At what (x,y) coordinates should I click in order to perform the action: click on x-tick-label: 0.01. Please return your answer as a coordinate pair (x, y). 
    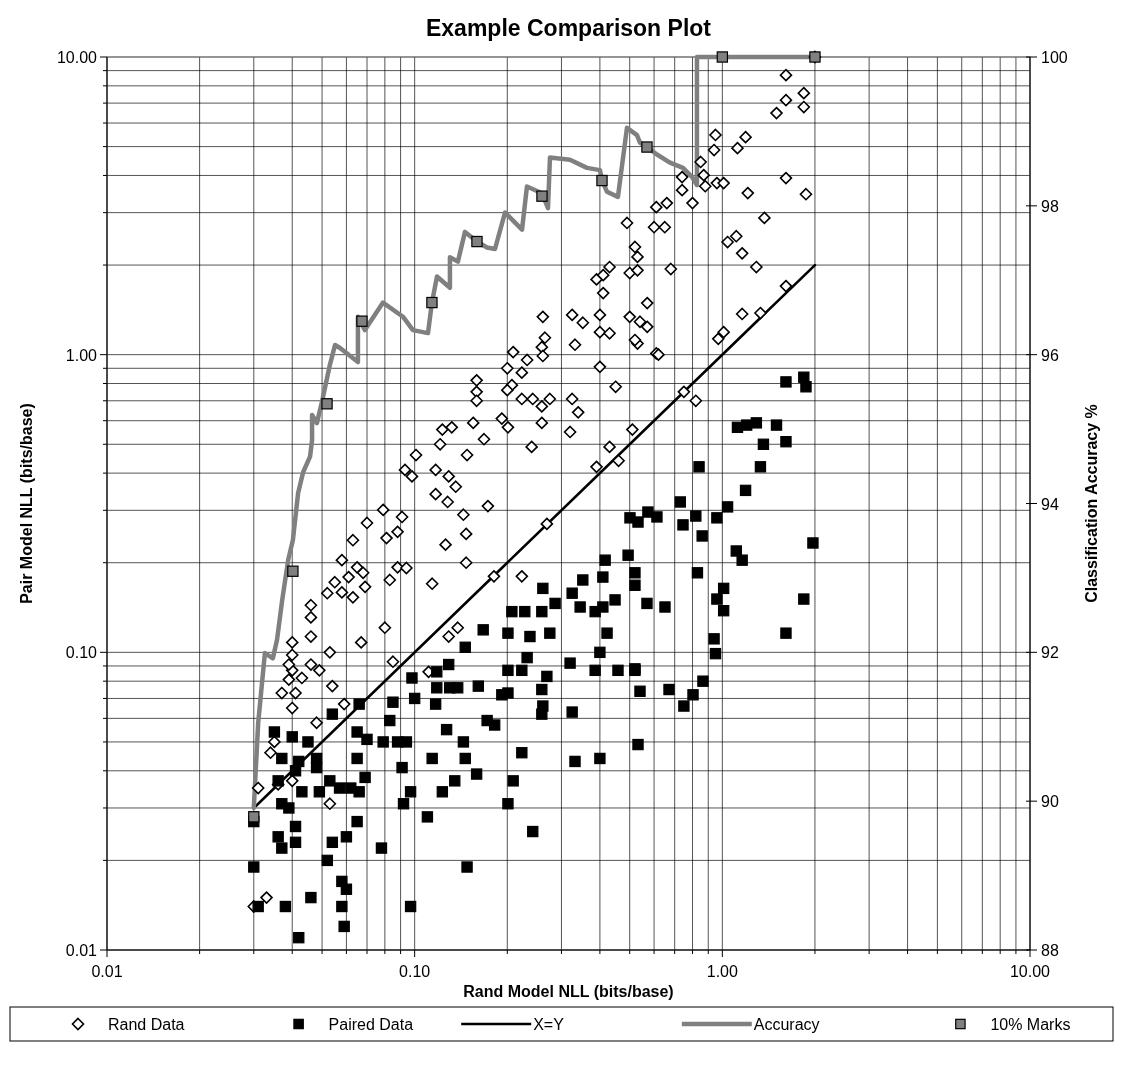
    Looking at the image, I should click on (107, 971).